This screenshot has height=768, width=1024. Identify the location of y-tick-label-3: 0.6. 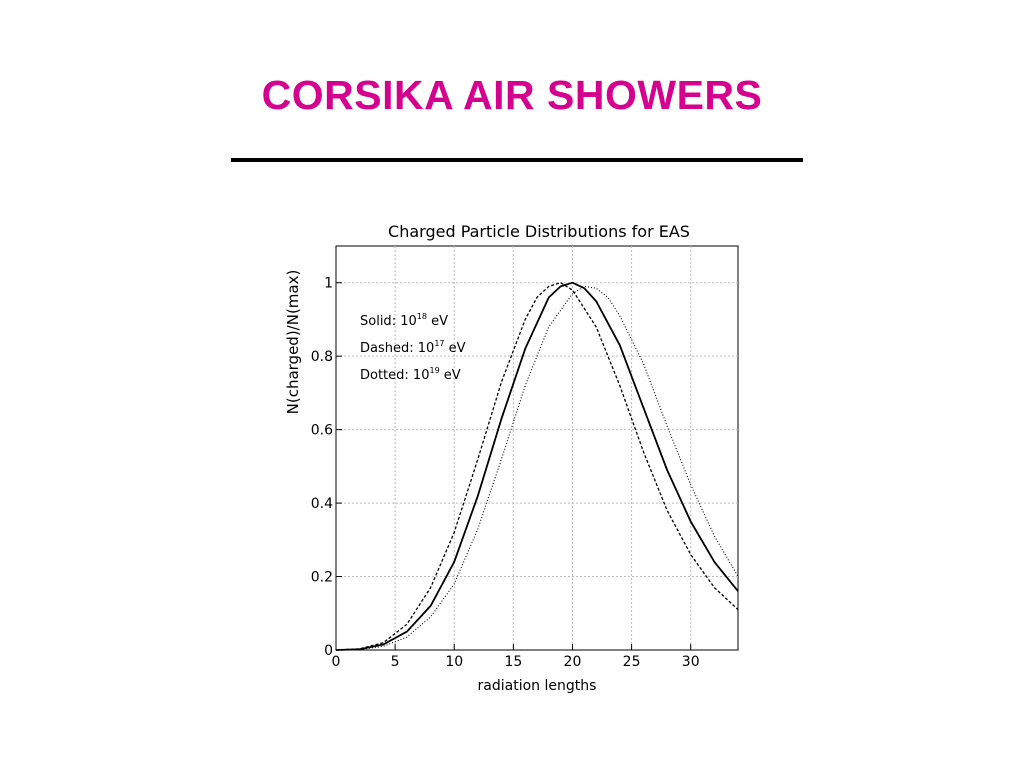
(322, 431).